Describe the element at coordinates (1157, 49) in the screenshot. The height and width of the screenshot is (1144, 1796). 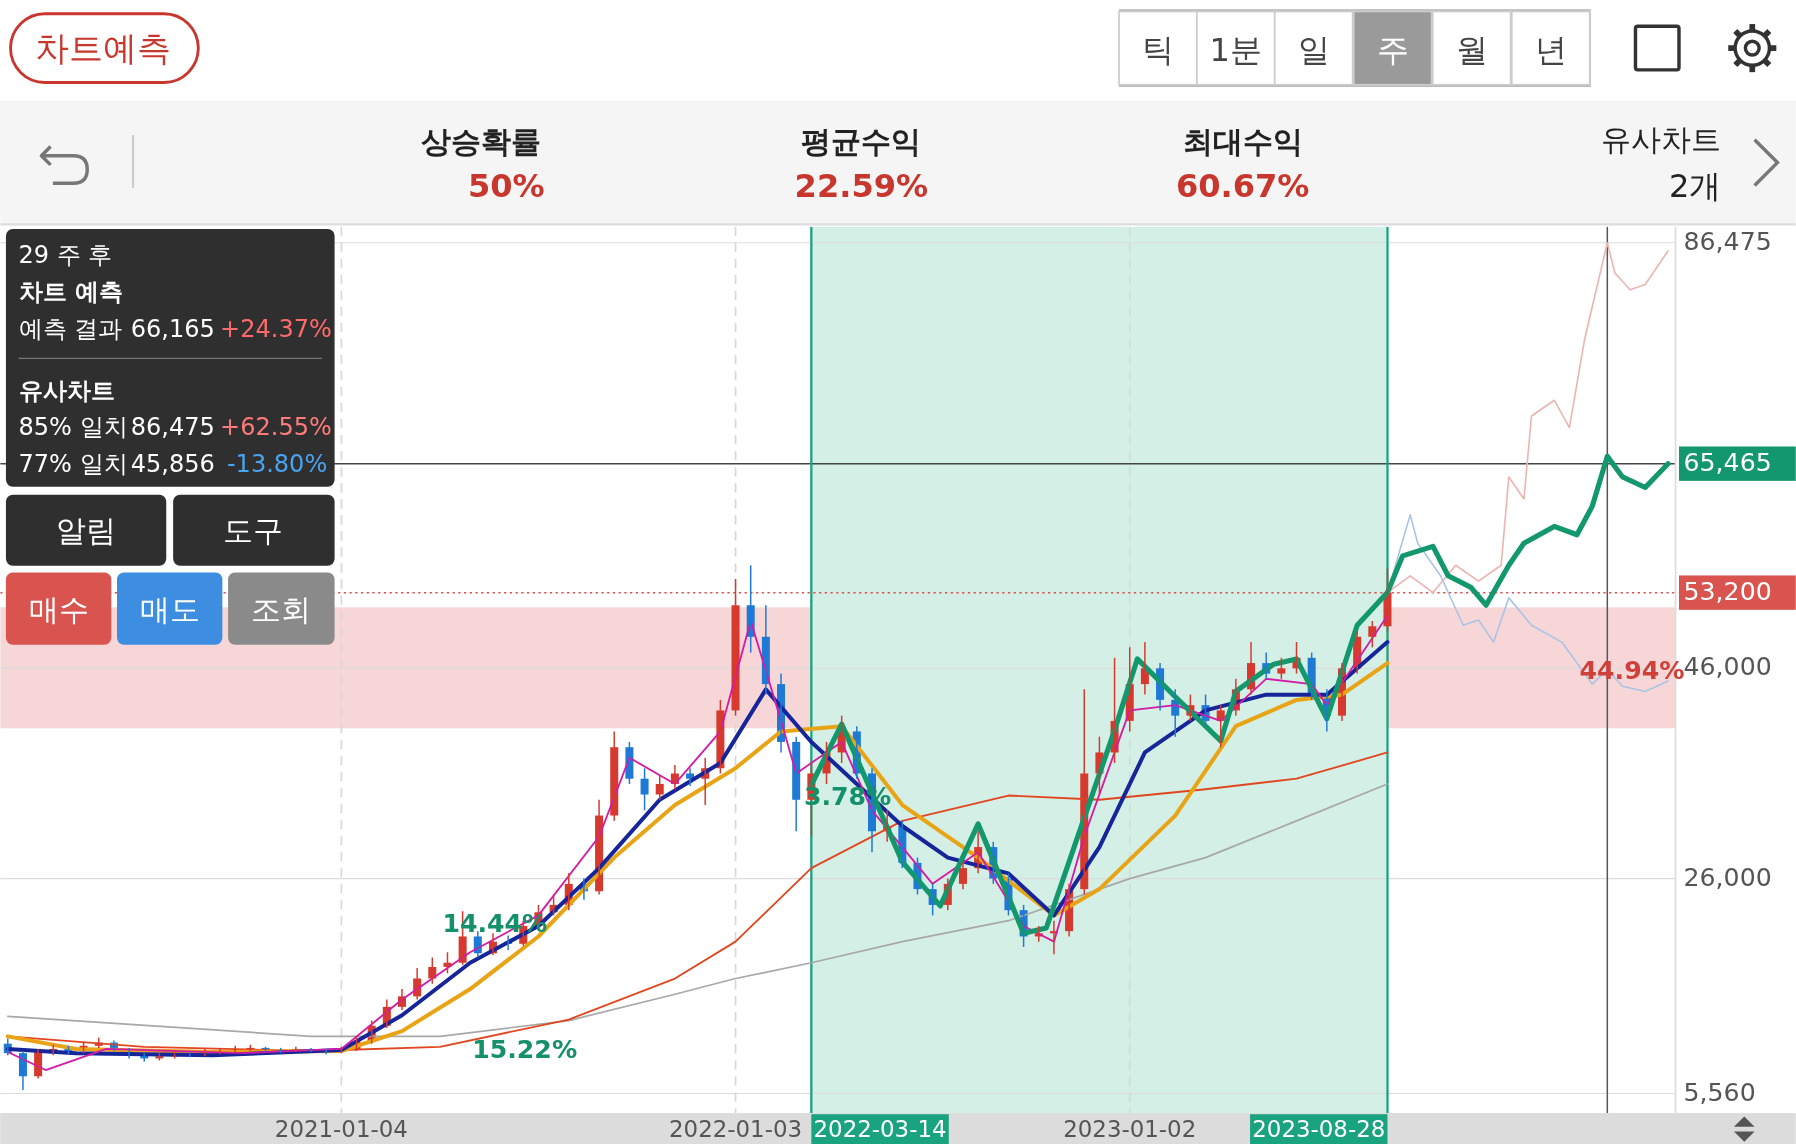
I see `text: 틱` at that location.